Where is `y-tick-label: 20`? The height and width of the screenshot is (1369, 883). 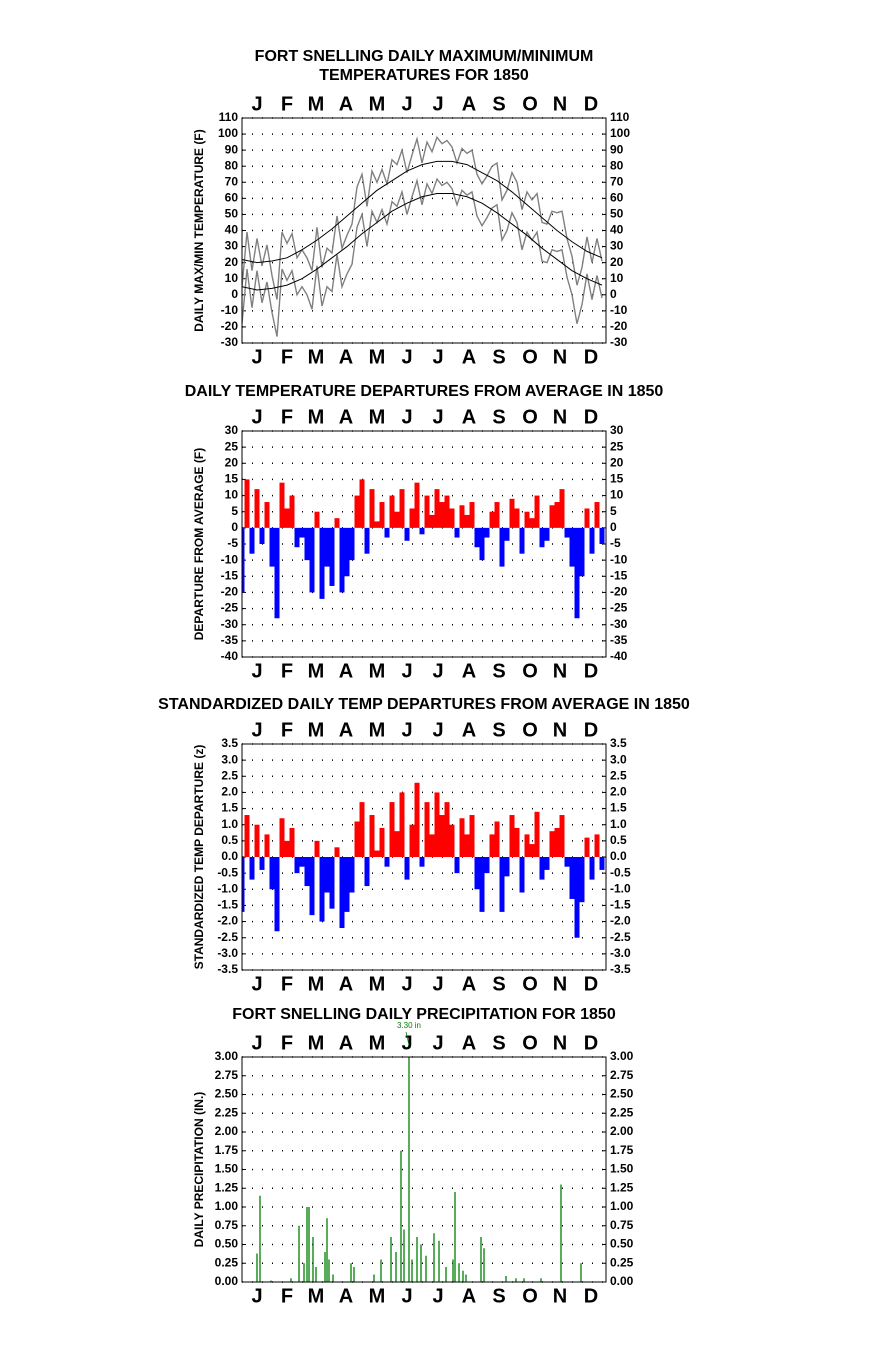 y-tick-label: 20 is located at coordinates (617, 262).